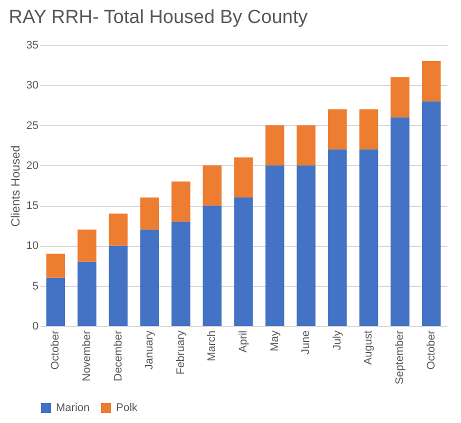  What do you see at coordinates (400, 357) in the screenshot?
I see `x-tick-label: September` at bounding box center [400, 357].